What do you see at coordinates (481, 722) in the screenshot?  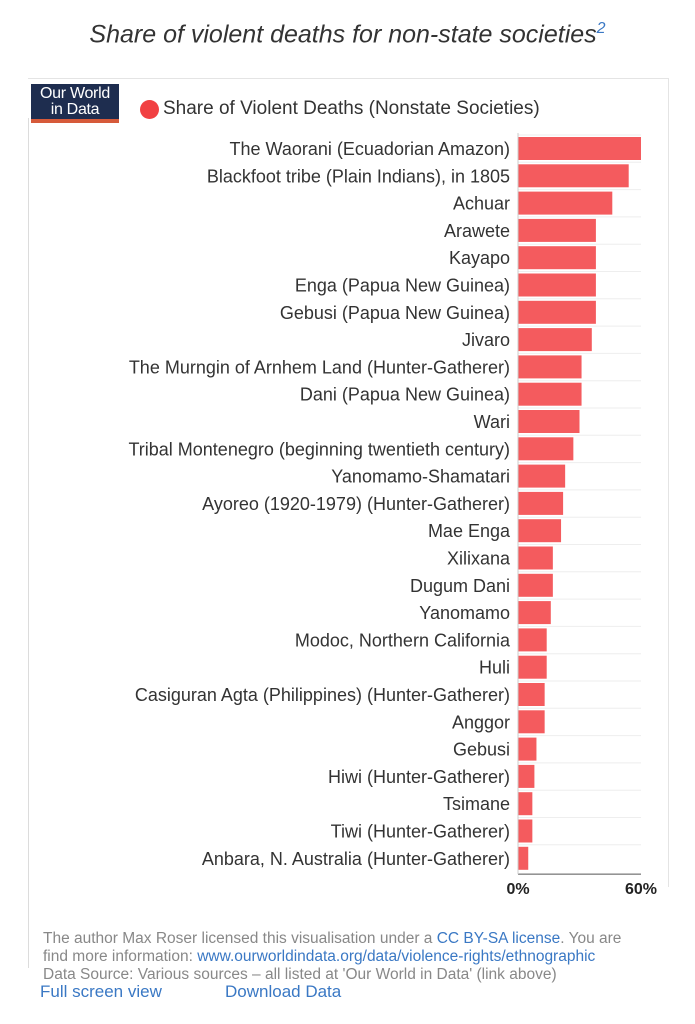 I see `category-label: Anggor` at bounding box center [481, 722].